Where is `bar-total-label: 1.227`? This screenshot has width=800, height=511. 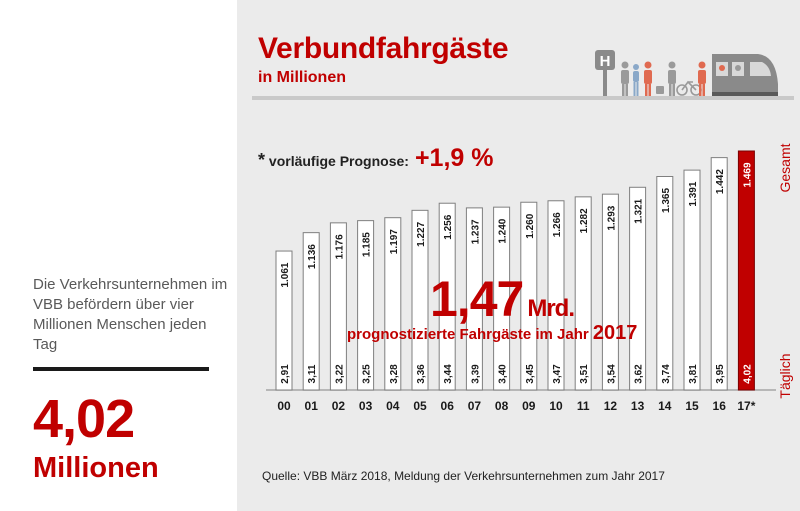 bar-total-label: 1.227 is located at coordinates (421, 233).